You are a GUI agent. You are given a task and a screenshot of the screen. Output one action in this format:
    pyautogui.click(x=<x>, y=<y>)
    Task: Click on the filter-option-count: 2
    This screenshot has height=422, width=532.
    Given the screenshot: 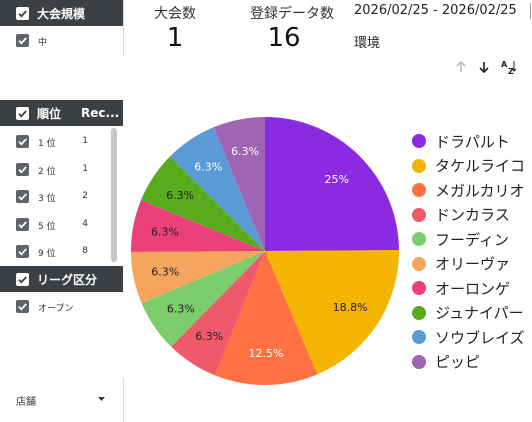 What is the action you would take?
    pyautogui.click(x=85, y=196)
    